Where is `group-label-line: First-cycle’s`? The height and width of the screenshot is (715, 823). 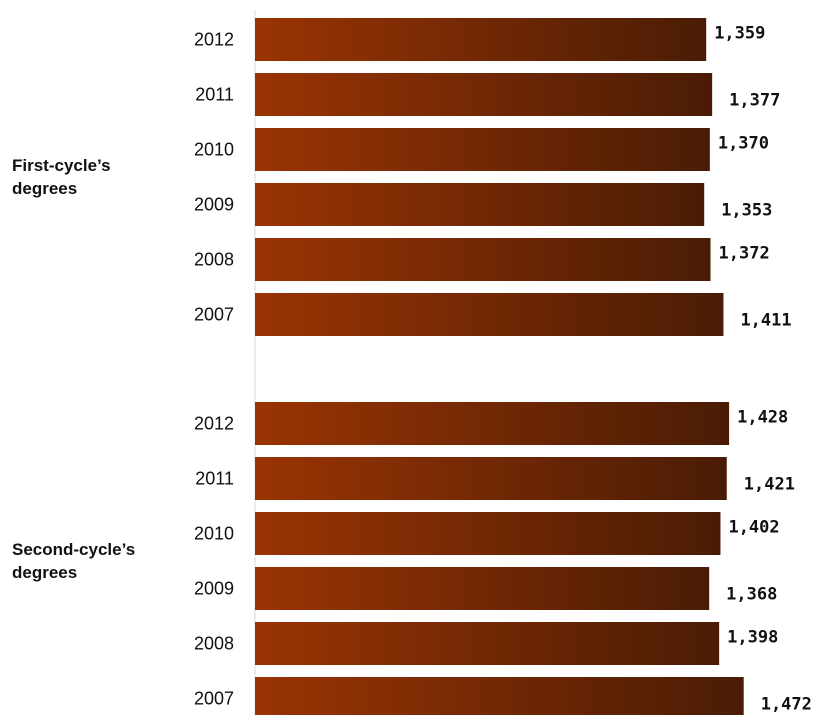 group-label-line: First-cycle’s is located at coordinates (61, 165).